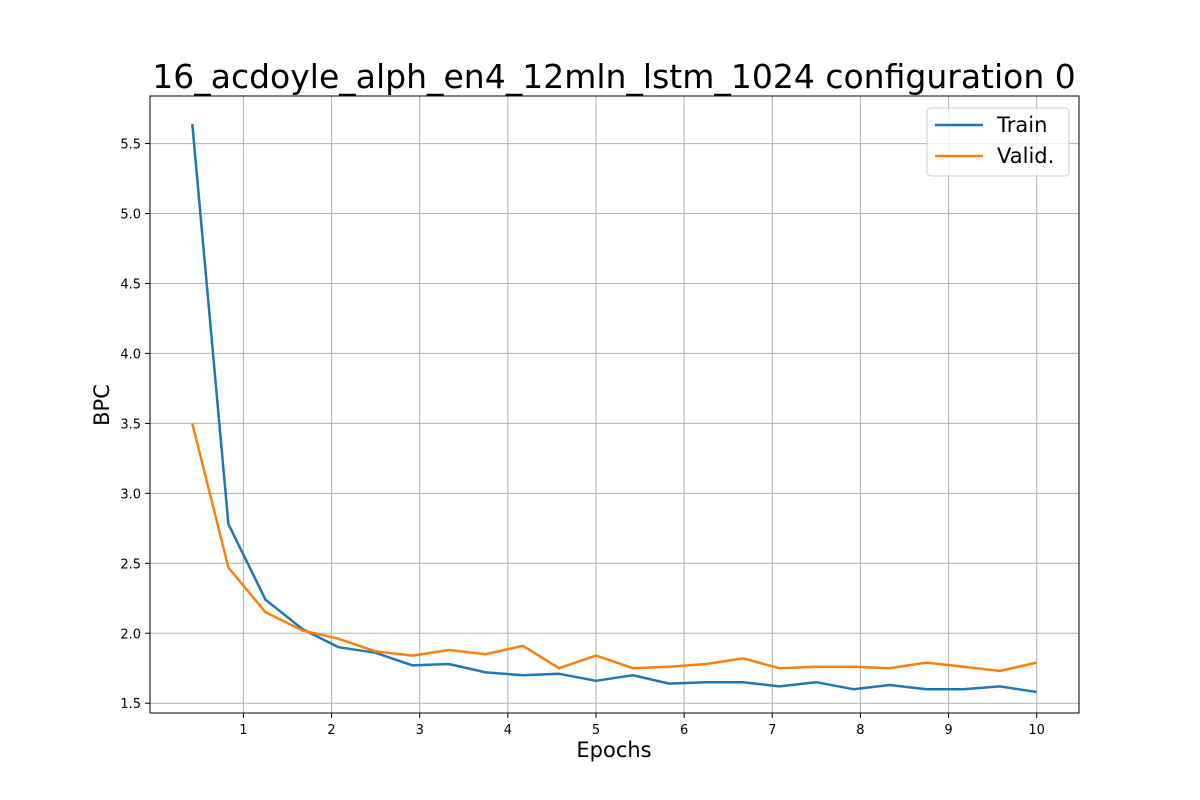 The width and height of the screenshot is (1200, 800). What do you see at coordinates (130, 494) in the screenshot?
I see `y-tick-label: 3.0` at bounding box center [130, 494].